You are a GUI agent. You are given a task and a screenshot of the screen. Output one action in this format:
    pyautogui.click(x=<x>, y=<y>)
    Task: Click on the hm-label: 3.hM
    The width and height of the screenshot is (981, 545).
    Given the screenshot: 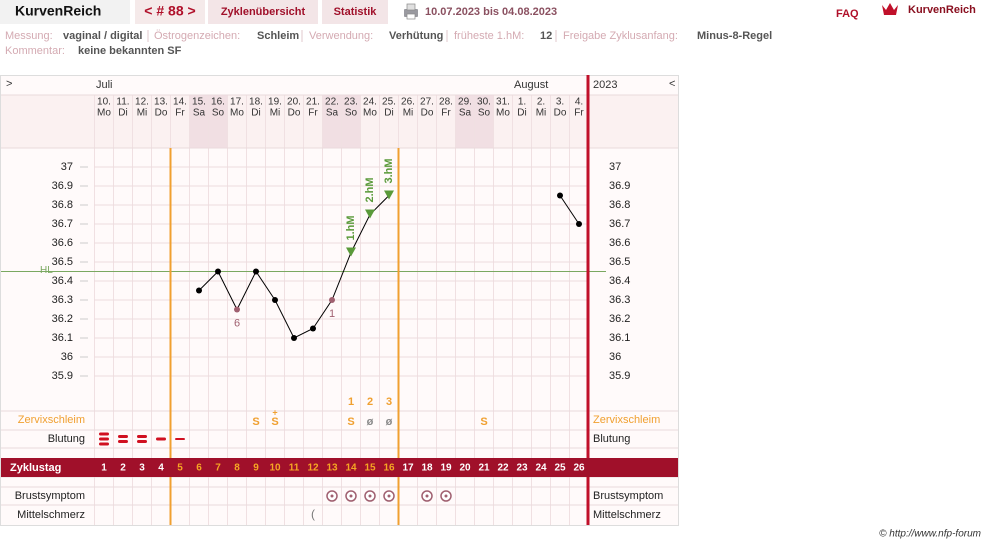 What is the action you would take?
    pyautogui.click(x=389, y=170)
    